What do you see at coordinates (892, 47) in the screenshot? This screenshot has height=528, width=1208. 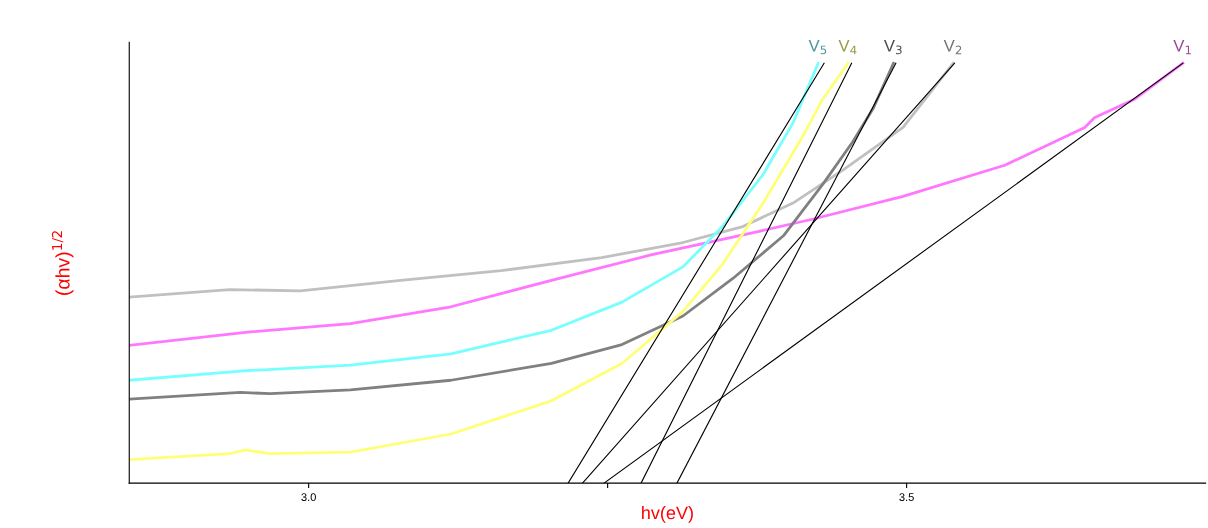 I see `series-label: V$_{3}$` at bounding box center [892, 47].